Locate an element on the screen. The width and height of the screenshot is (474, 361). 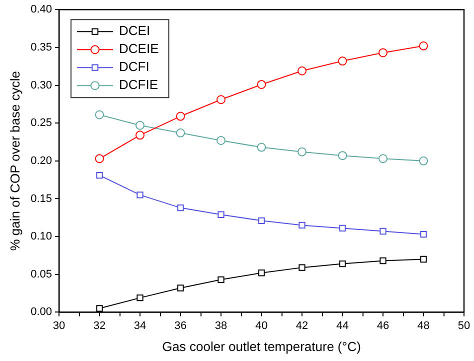
x-tick-label: 44 is located at coordinates (342, 326).